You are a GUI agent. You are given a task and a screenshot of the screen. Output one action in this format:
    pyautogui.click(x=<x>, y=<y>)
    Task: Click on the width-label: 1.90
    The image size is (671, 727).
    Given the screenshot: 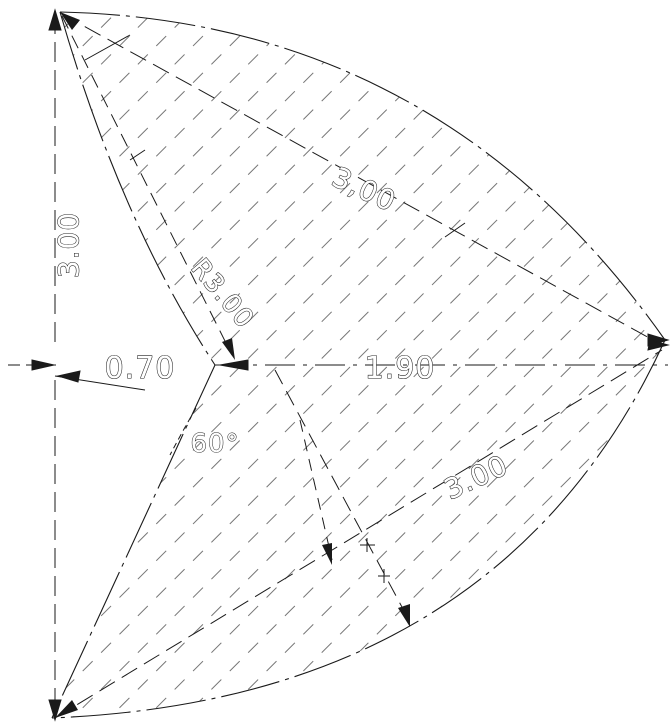 What is the action you would take?
    pyautogui.click(x=400, y=368)
    